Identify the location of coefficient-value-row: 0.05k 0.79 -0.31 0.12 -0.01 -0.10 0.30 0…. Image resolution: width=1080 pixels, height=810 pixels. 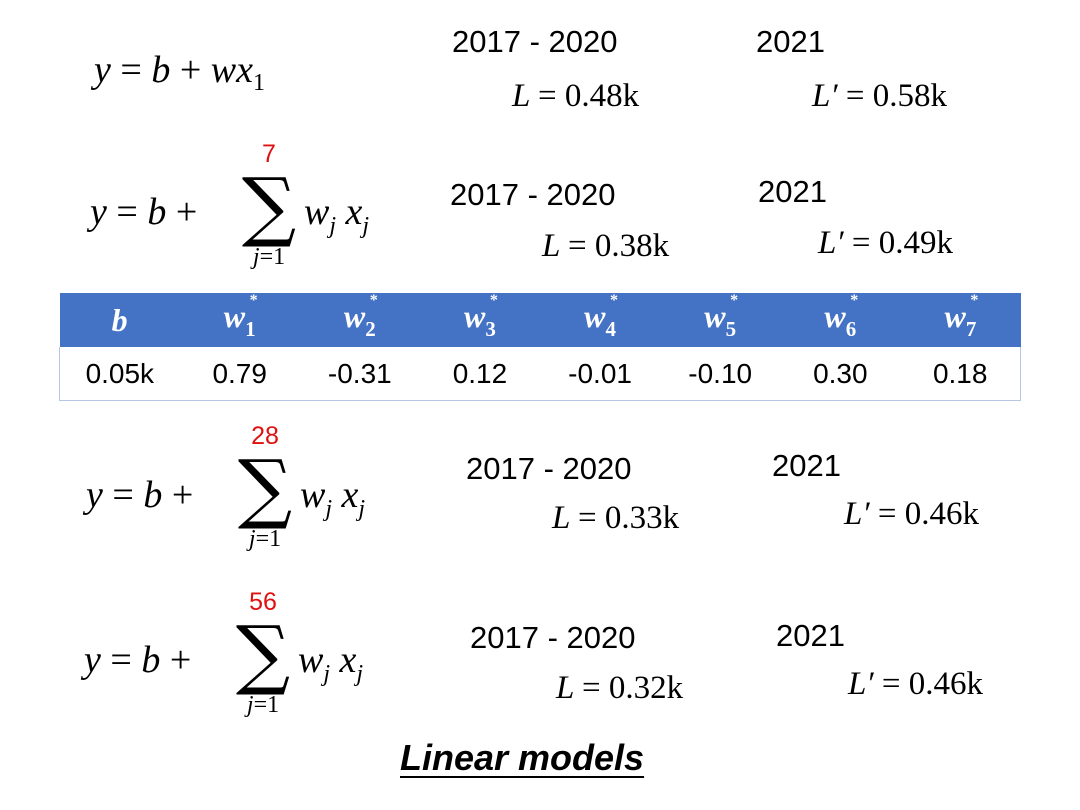
(540, 374).